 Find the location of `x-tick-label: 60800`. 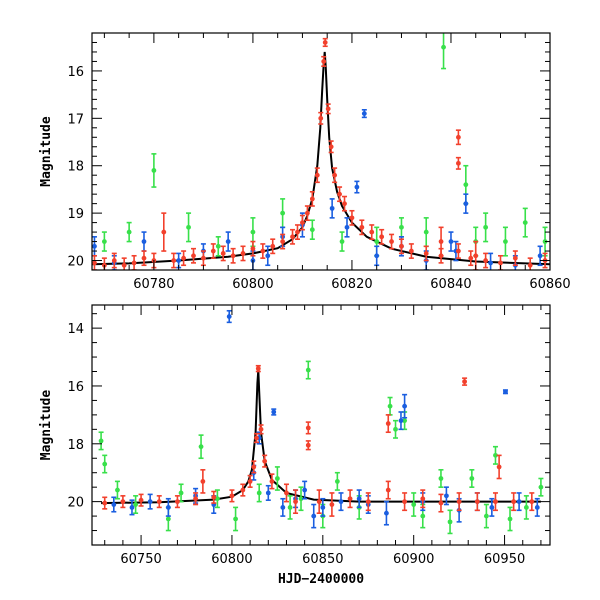

x-tick-label: 60800 is located at coordinates (252, 284).